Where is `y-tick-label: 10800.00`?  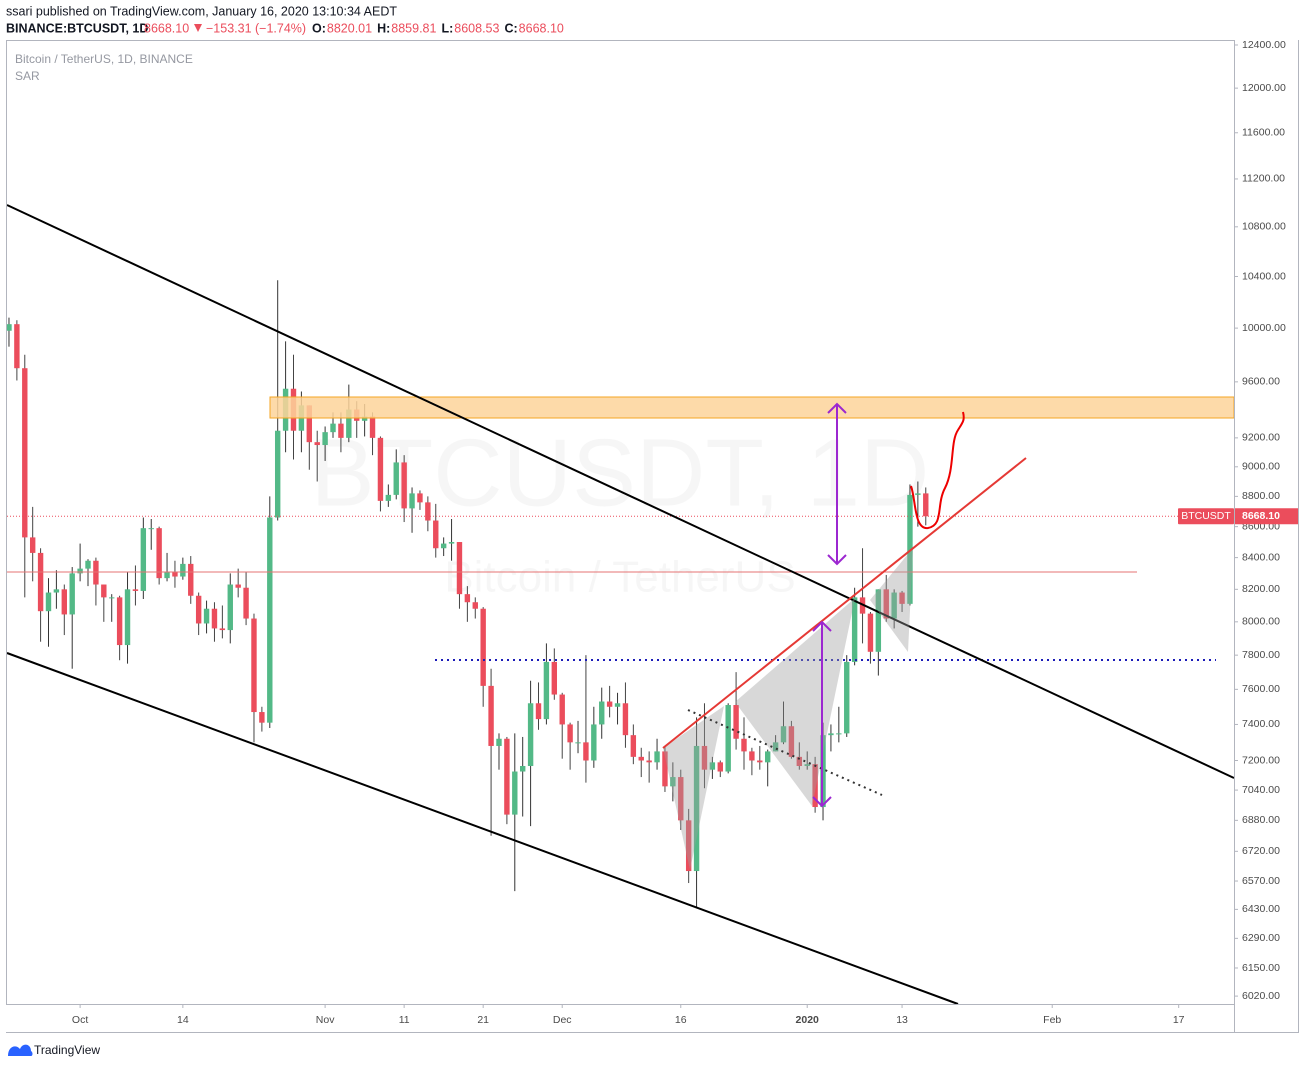 y-tick-label: 10800.00 is located at coordinates (1264, 227).